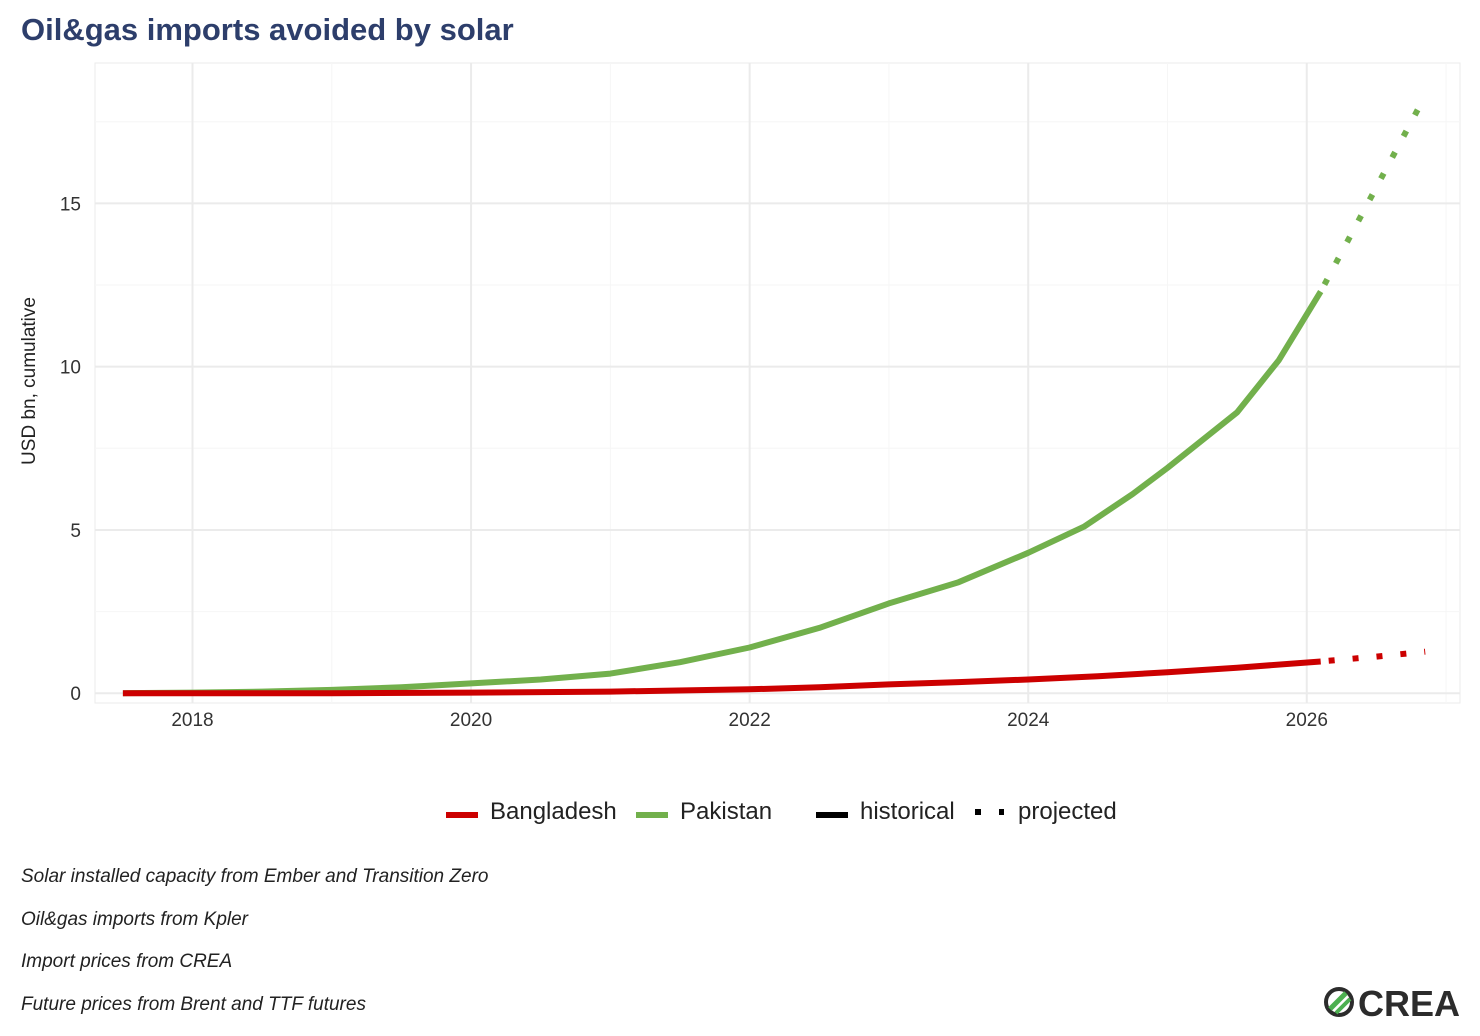 The width and height of the screenshot is (1480, 1036). I want to click on y-axis-label: USD bn, cumulative, so click(29, 381).